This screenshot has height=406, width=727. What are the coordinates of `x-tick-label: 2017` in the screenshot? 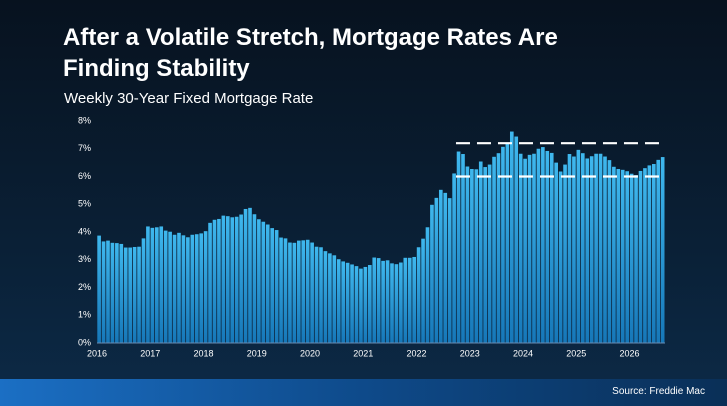 It's located at (150, 353).